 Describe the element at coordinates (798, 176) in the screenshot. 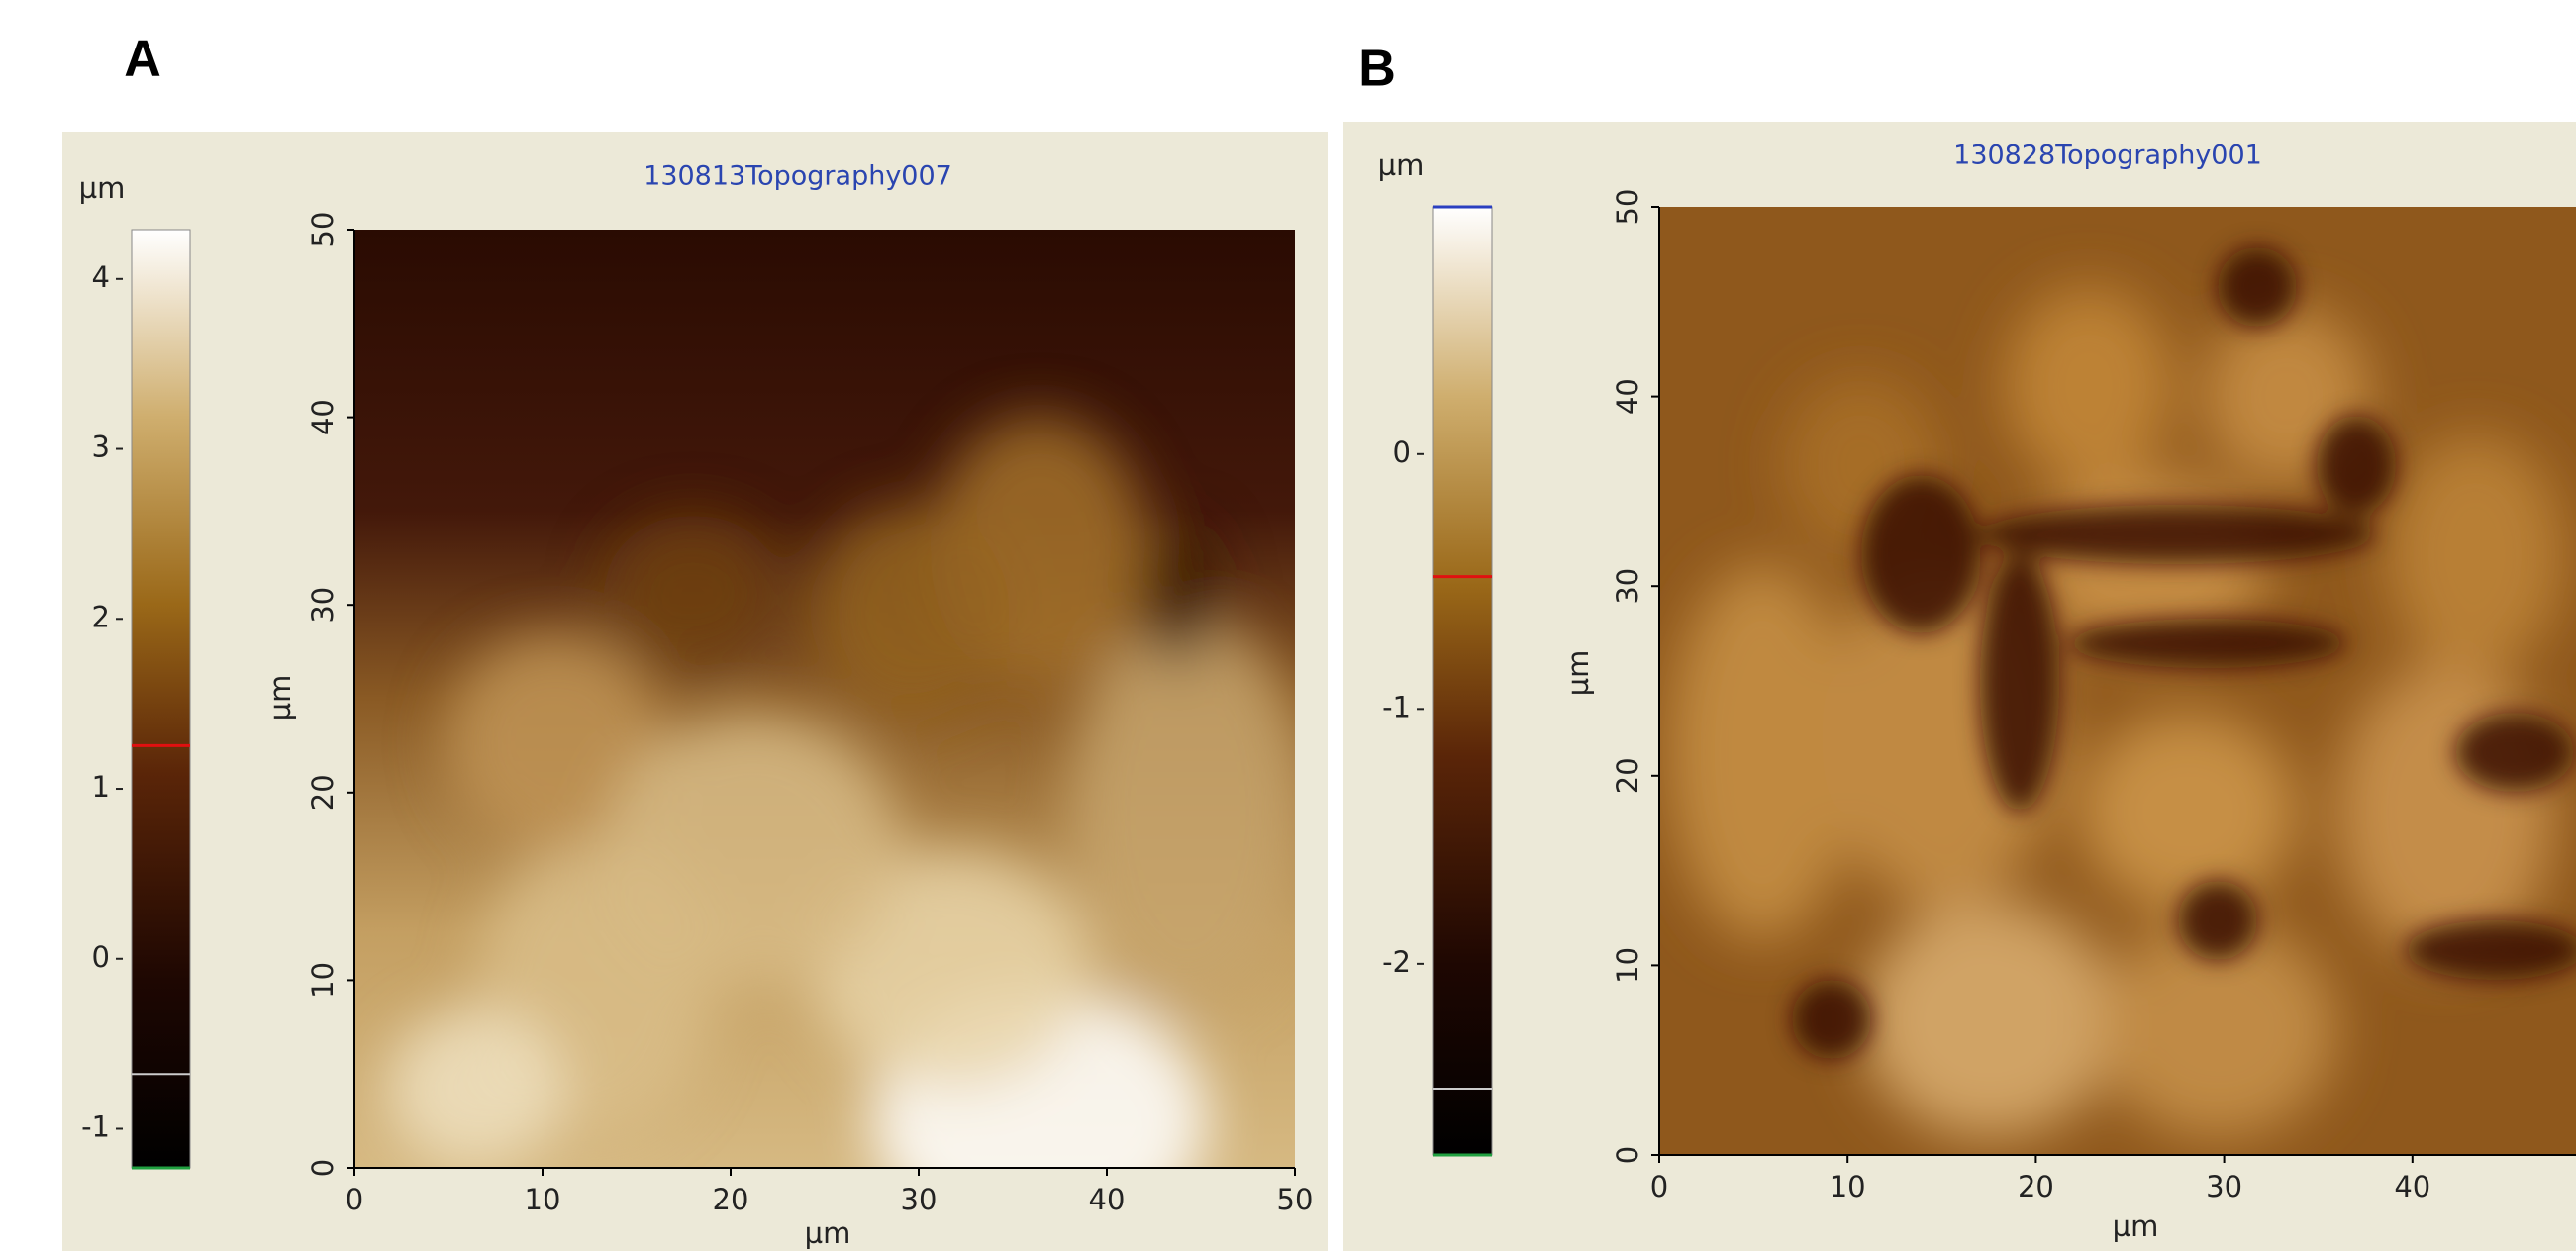

I see `chart-title: 130813Topography007` at that location.